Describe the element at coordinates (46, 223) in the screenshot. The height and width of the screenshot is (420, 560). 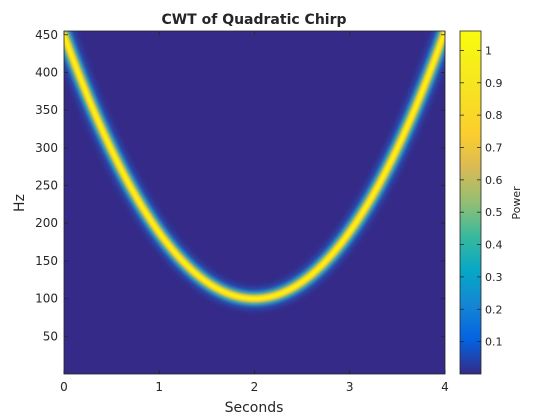
I see `y-tick-label: 200` at that location.